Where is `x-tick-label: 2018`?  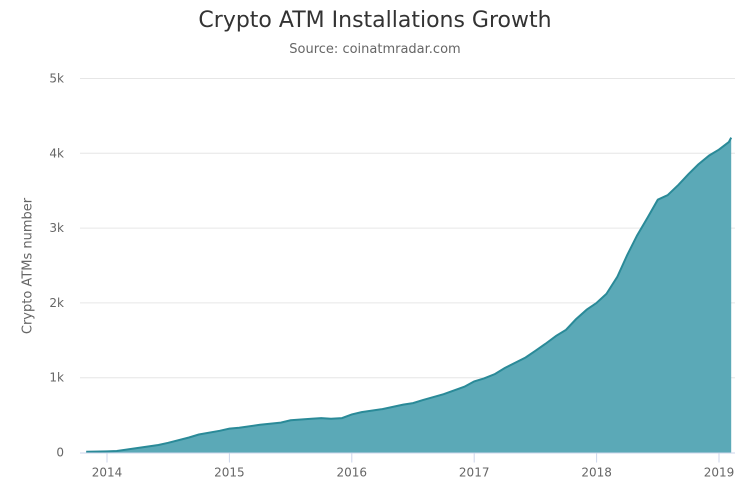 x-tick-label: 2018 is located at coordinates (596, 473).